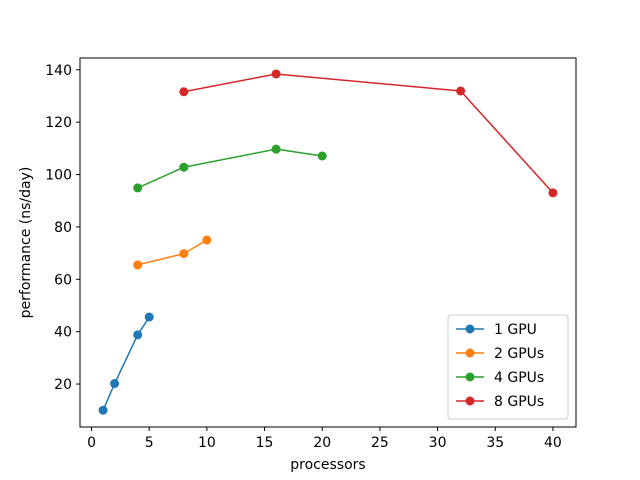 The image size is (640, 480). I want to click on legend-label: 1 GPU, so click(515, 330).